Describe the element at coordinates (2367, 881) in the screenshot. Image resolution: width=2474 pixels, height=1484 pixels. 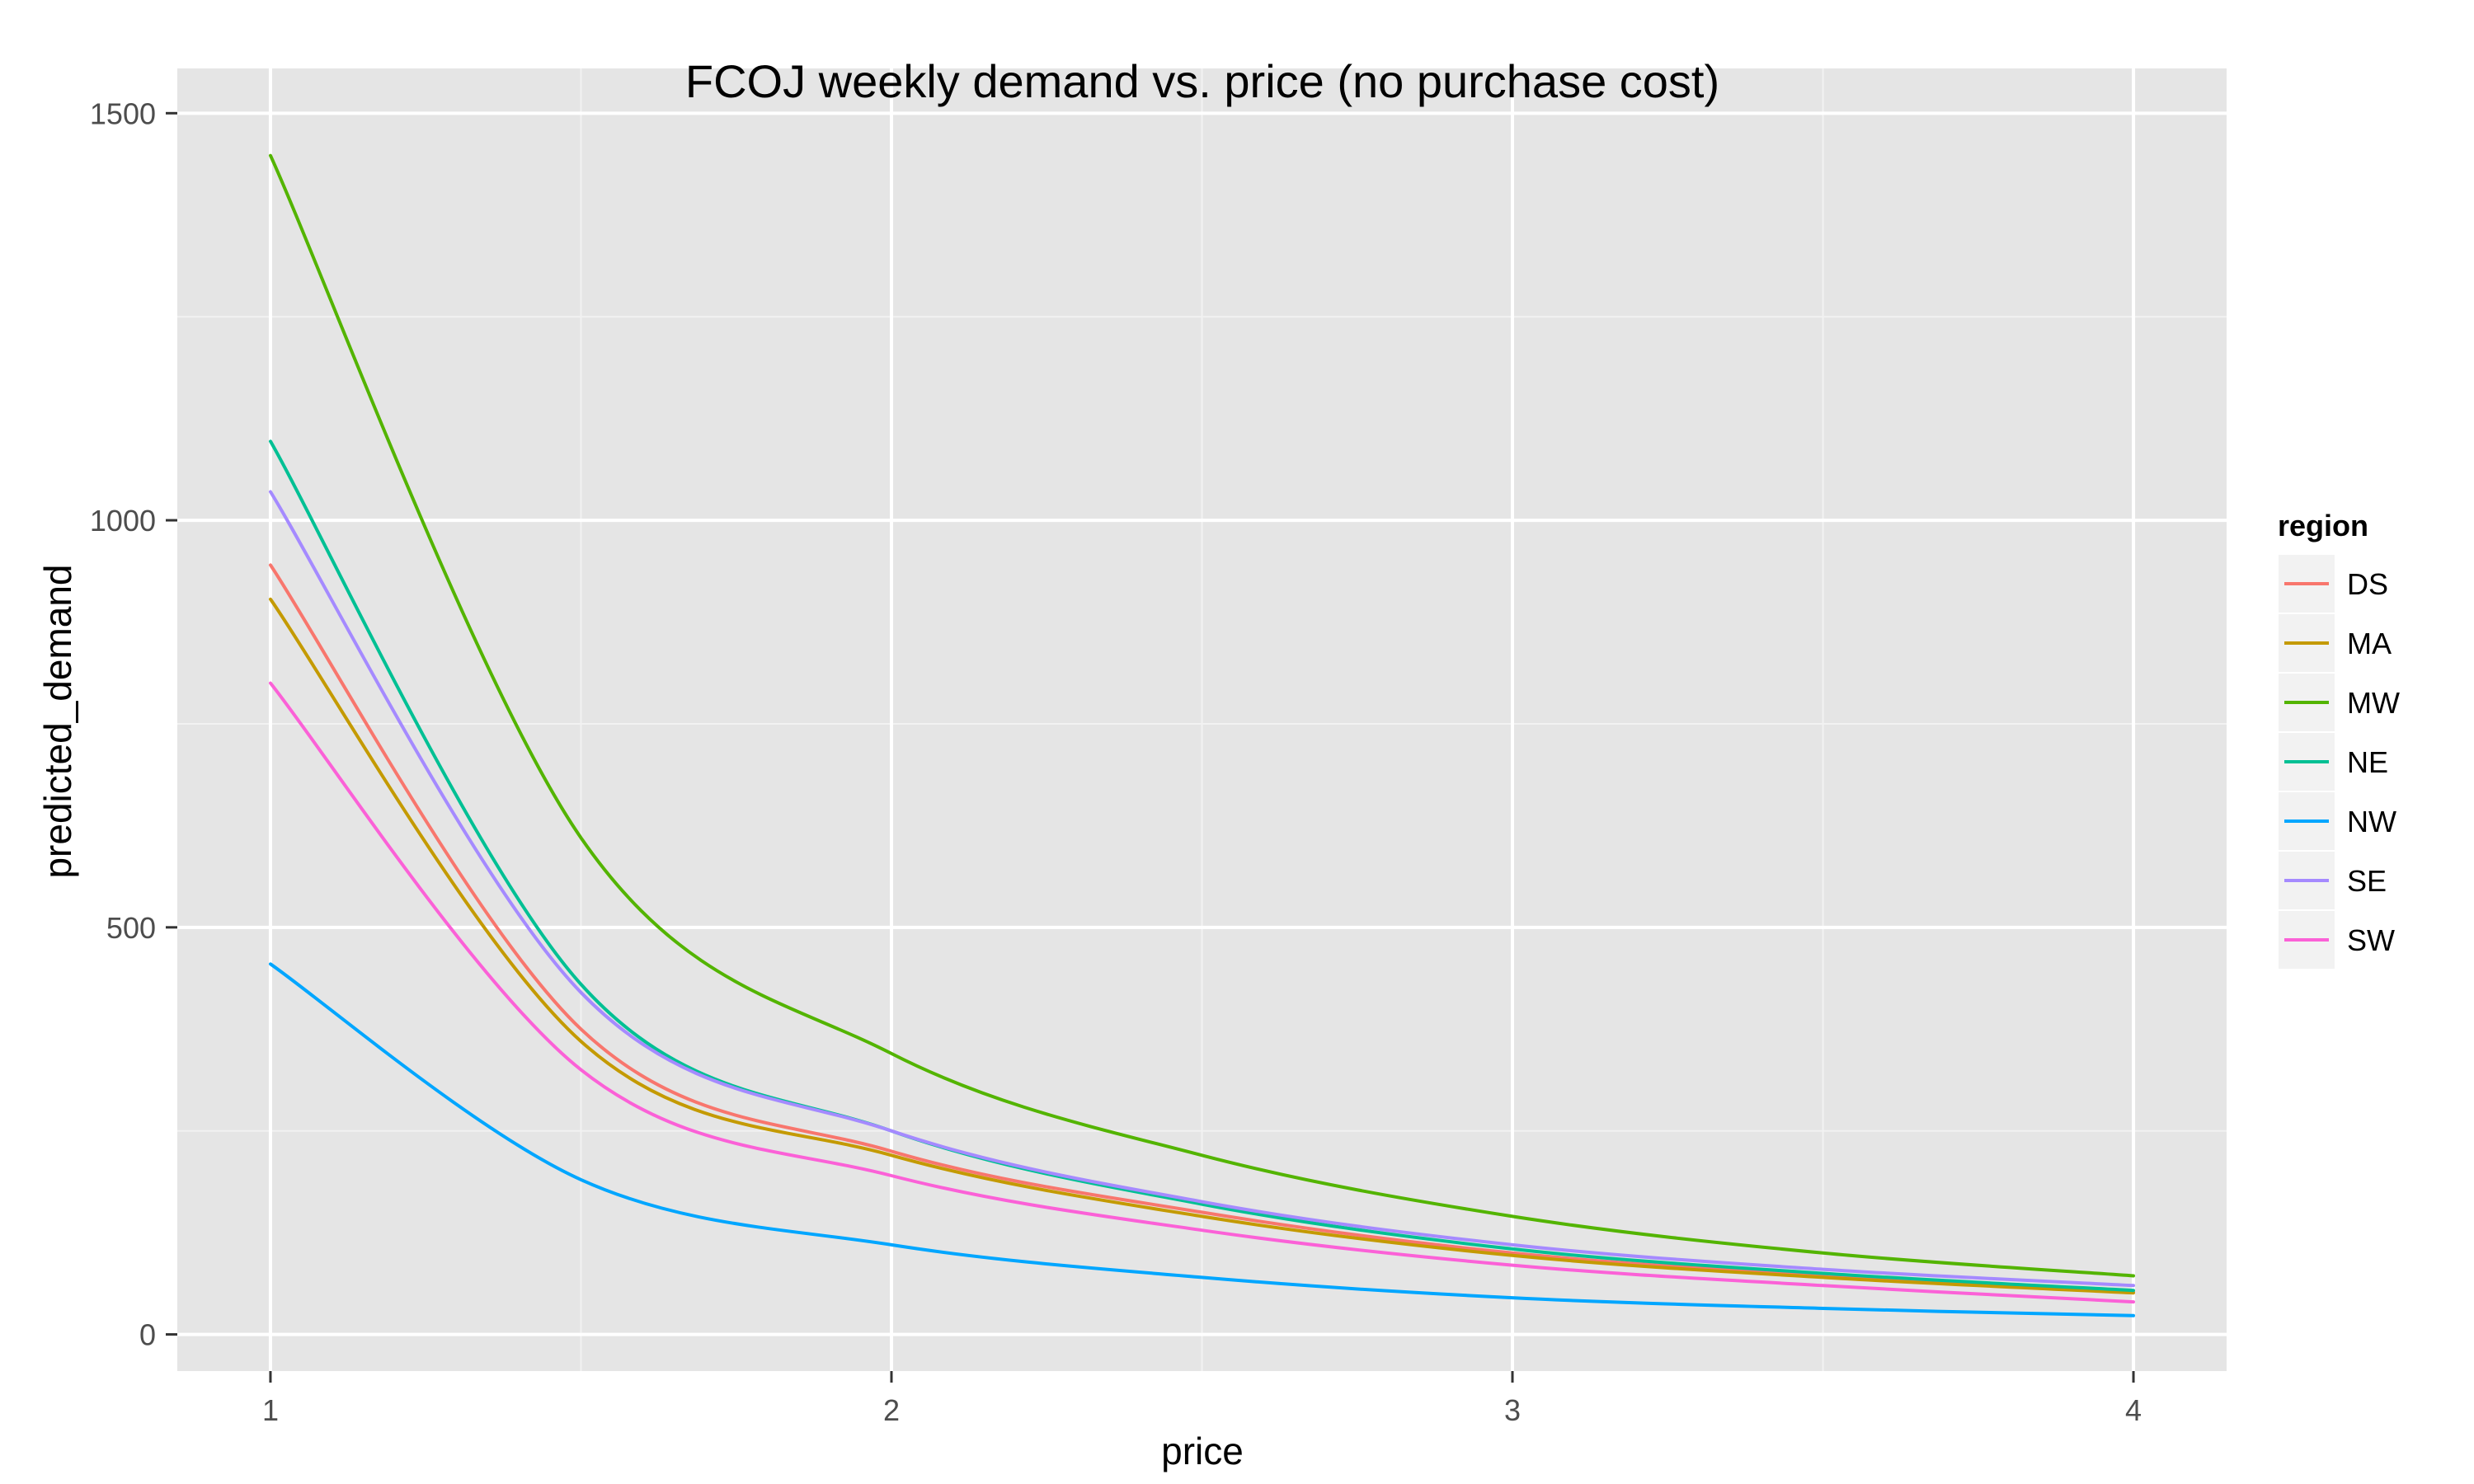
I see `legend-label-se: SE` at that location.